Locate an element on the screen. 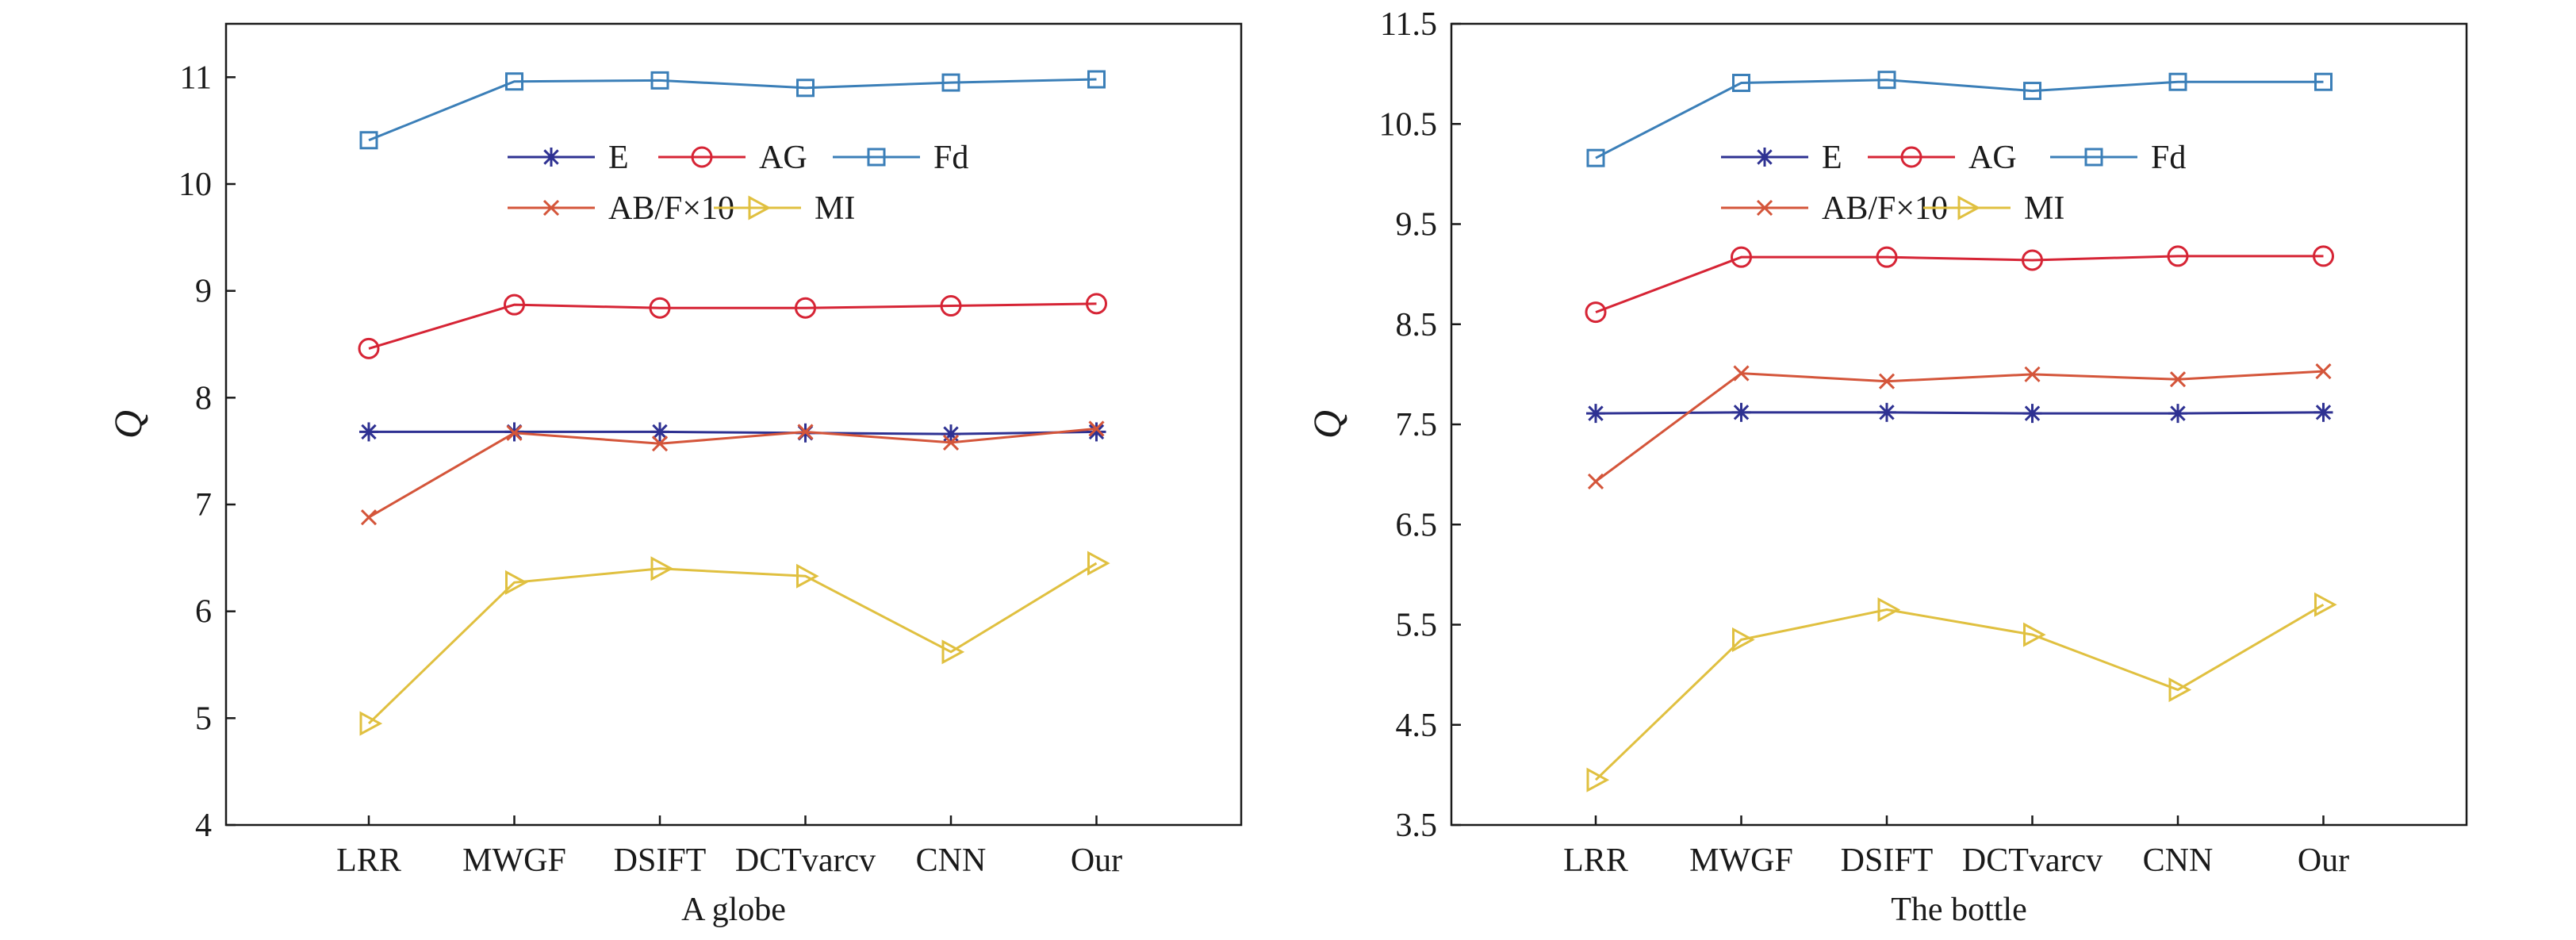 The image size is (2576, 940). x-tick-label: MWGF is located at coordinates (1741, 860).